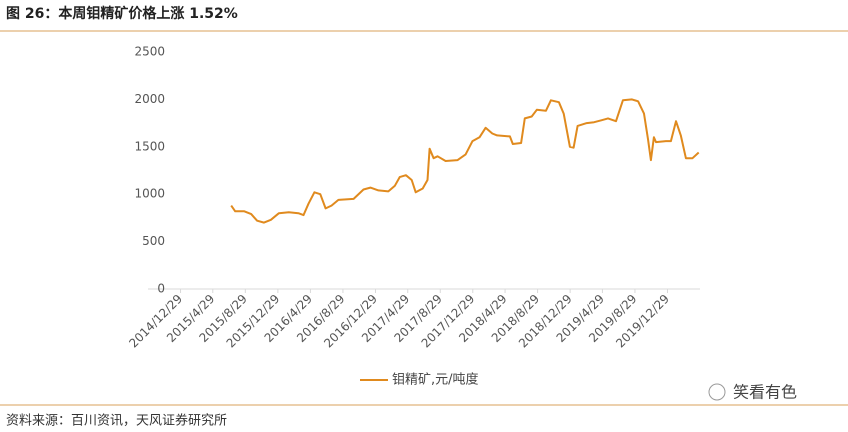 This screenshot has height=432, width=848. Describe the element at coordinates (161, 289) in the screenshot. I see `y-tick-label: 0` at that location.